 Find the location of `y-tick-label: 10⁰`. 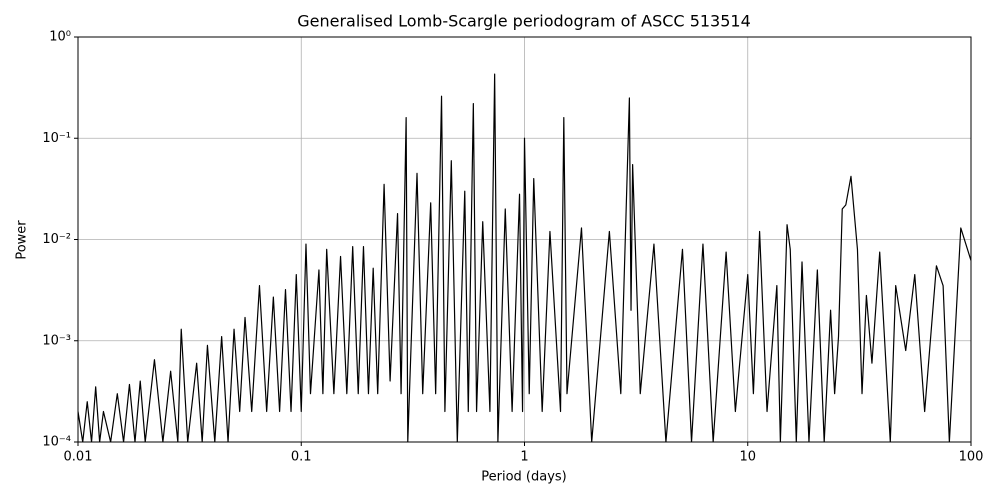

y-tick-label: 10⁰ is located at coordinates (60, 37).